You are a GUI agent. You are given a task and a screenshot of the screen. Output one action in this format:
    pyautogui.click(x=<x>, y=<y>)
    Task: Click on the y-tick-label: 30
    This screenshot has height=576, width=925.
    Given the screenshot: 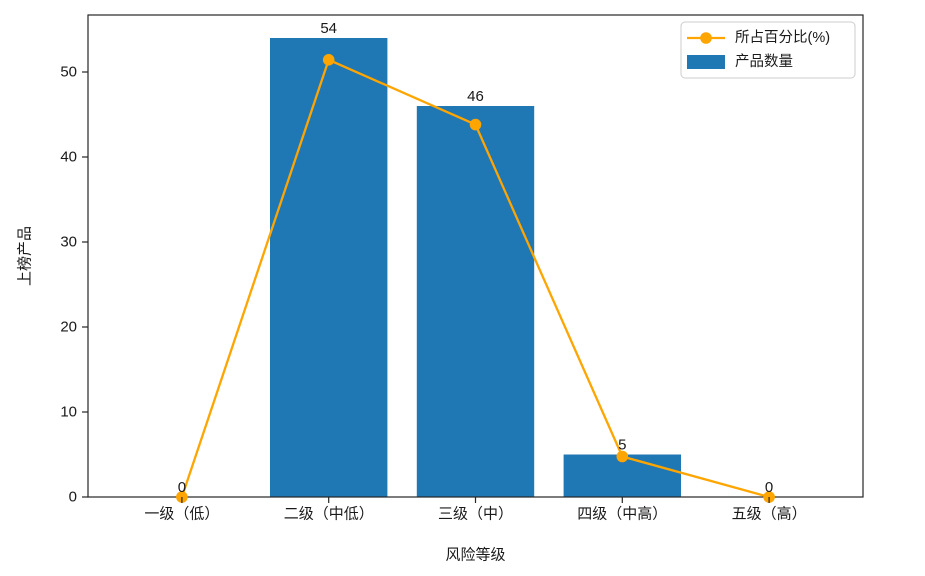 What is the action you would take?
    pyautogui.click(x=68, y=242)
    